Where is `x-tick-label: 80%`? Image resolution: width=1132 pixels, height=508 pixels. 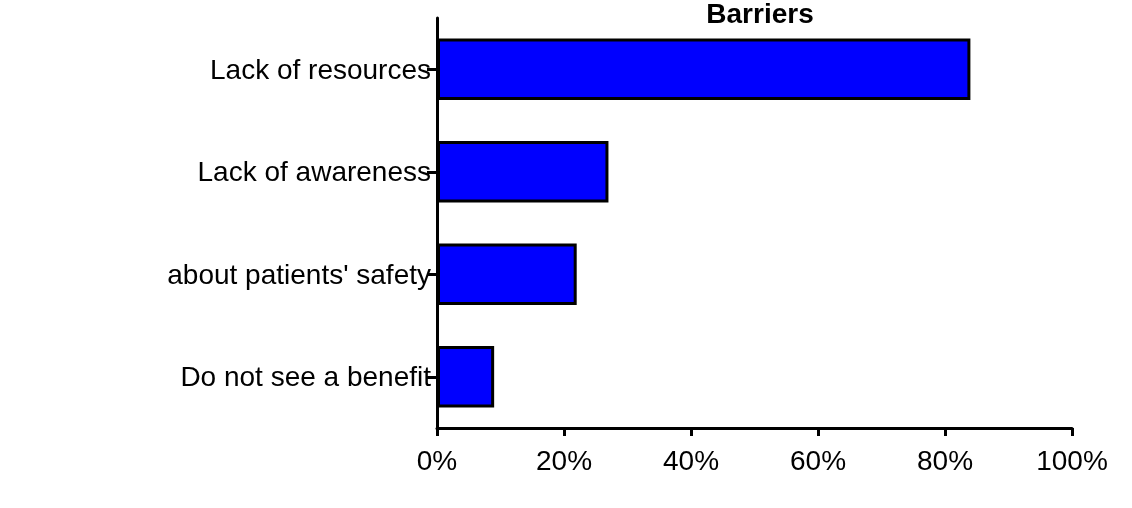
x-tick-label: 80% is located at coordinates (945, 460).